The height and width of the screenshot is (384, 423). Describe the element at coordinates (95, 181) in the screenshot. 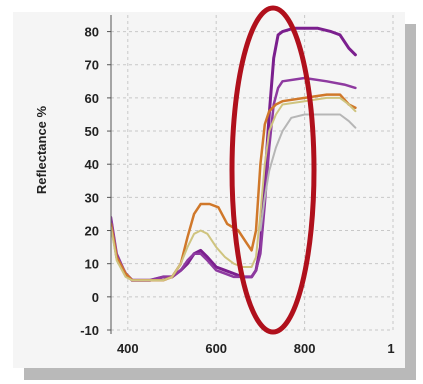

I see `y-axis-ticks: -10 0 10 20 30 40 50 60 70 80` at that location.